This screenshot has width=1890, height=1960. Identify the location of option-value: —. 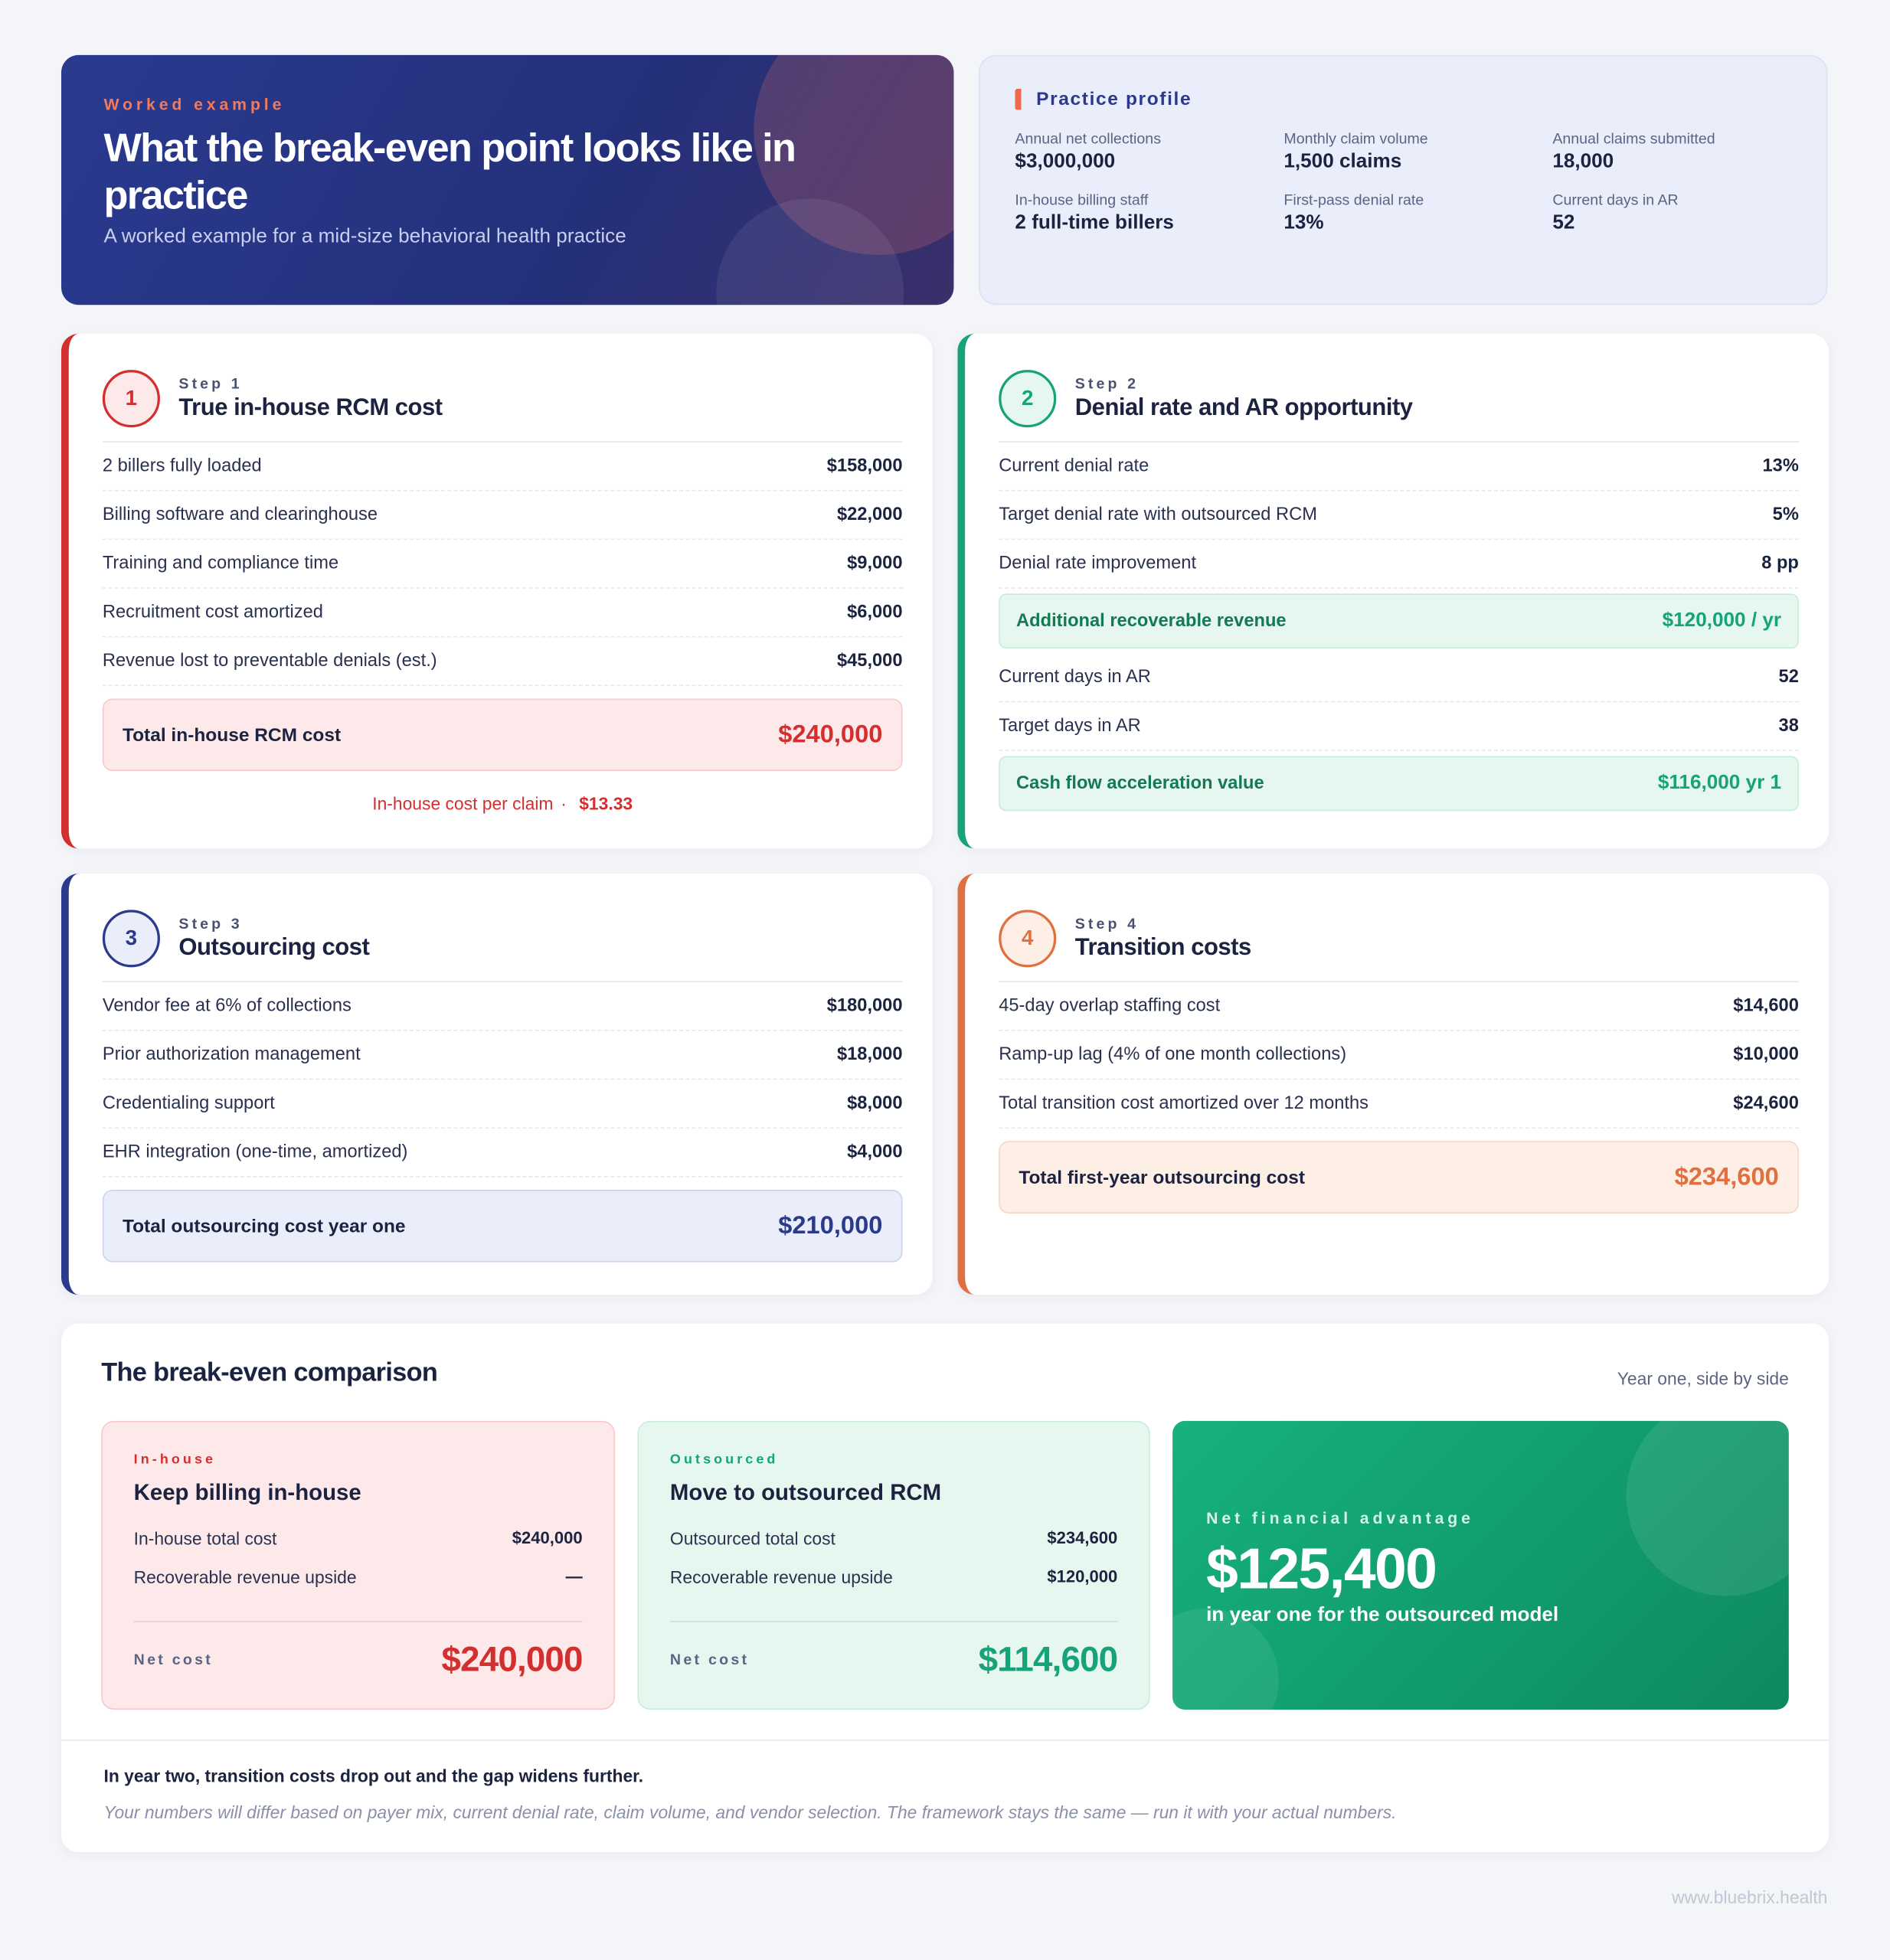
(574, 1576).